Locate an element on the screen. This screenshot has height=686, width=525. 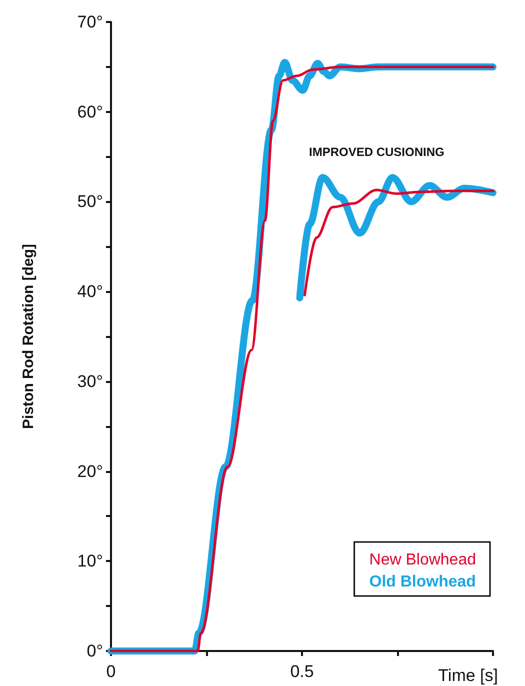
x-axis-title: Time [s] is located at coordinates (468, 675).